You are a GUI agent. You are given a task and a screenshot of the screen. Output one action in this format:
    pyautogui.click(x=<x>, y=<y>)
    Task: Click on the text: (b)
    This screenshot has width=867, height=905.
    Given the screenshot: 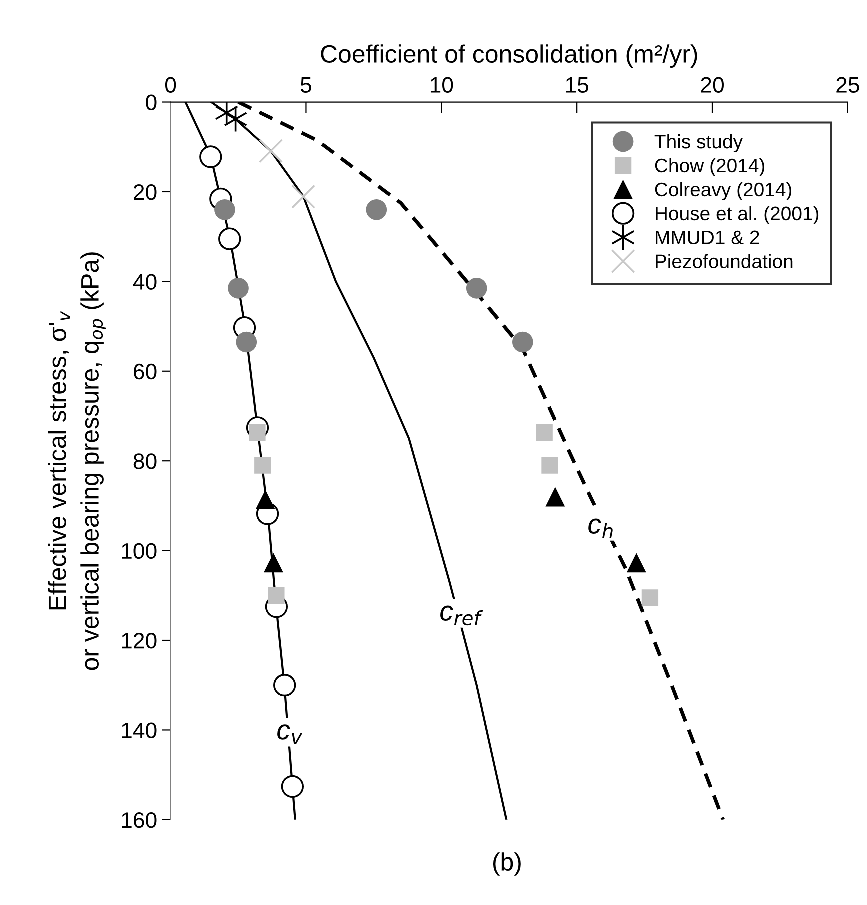 What is the action you would take?
    pyautogui.click(x=507, y=864)
    